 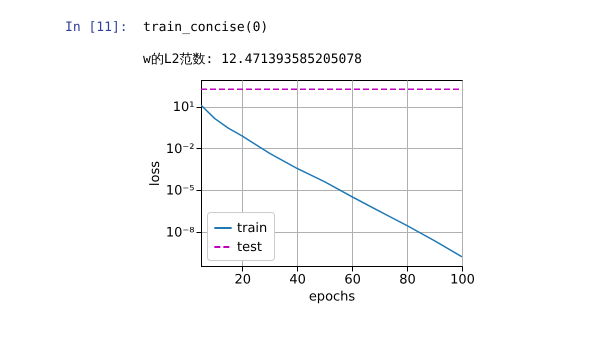 I want to click on legend-label: train, so click(x=252, y=228).